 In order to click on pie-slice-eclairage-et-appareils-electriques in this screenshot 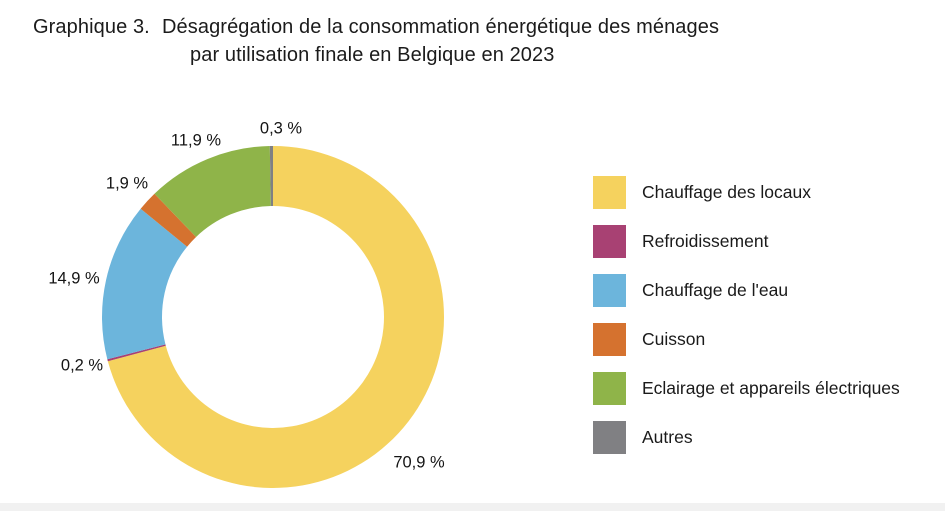, I will do `click(212, 191)`.